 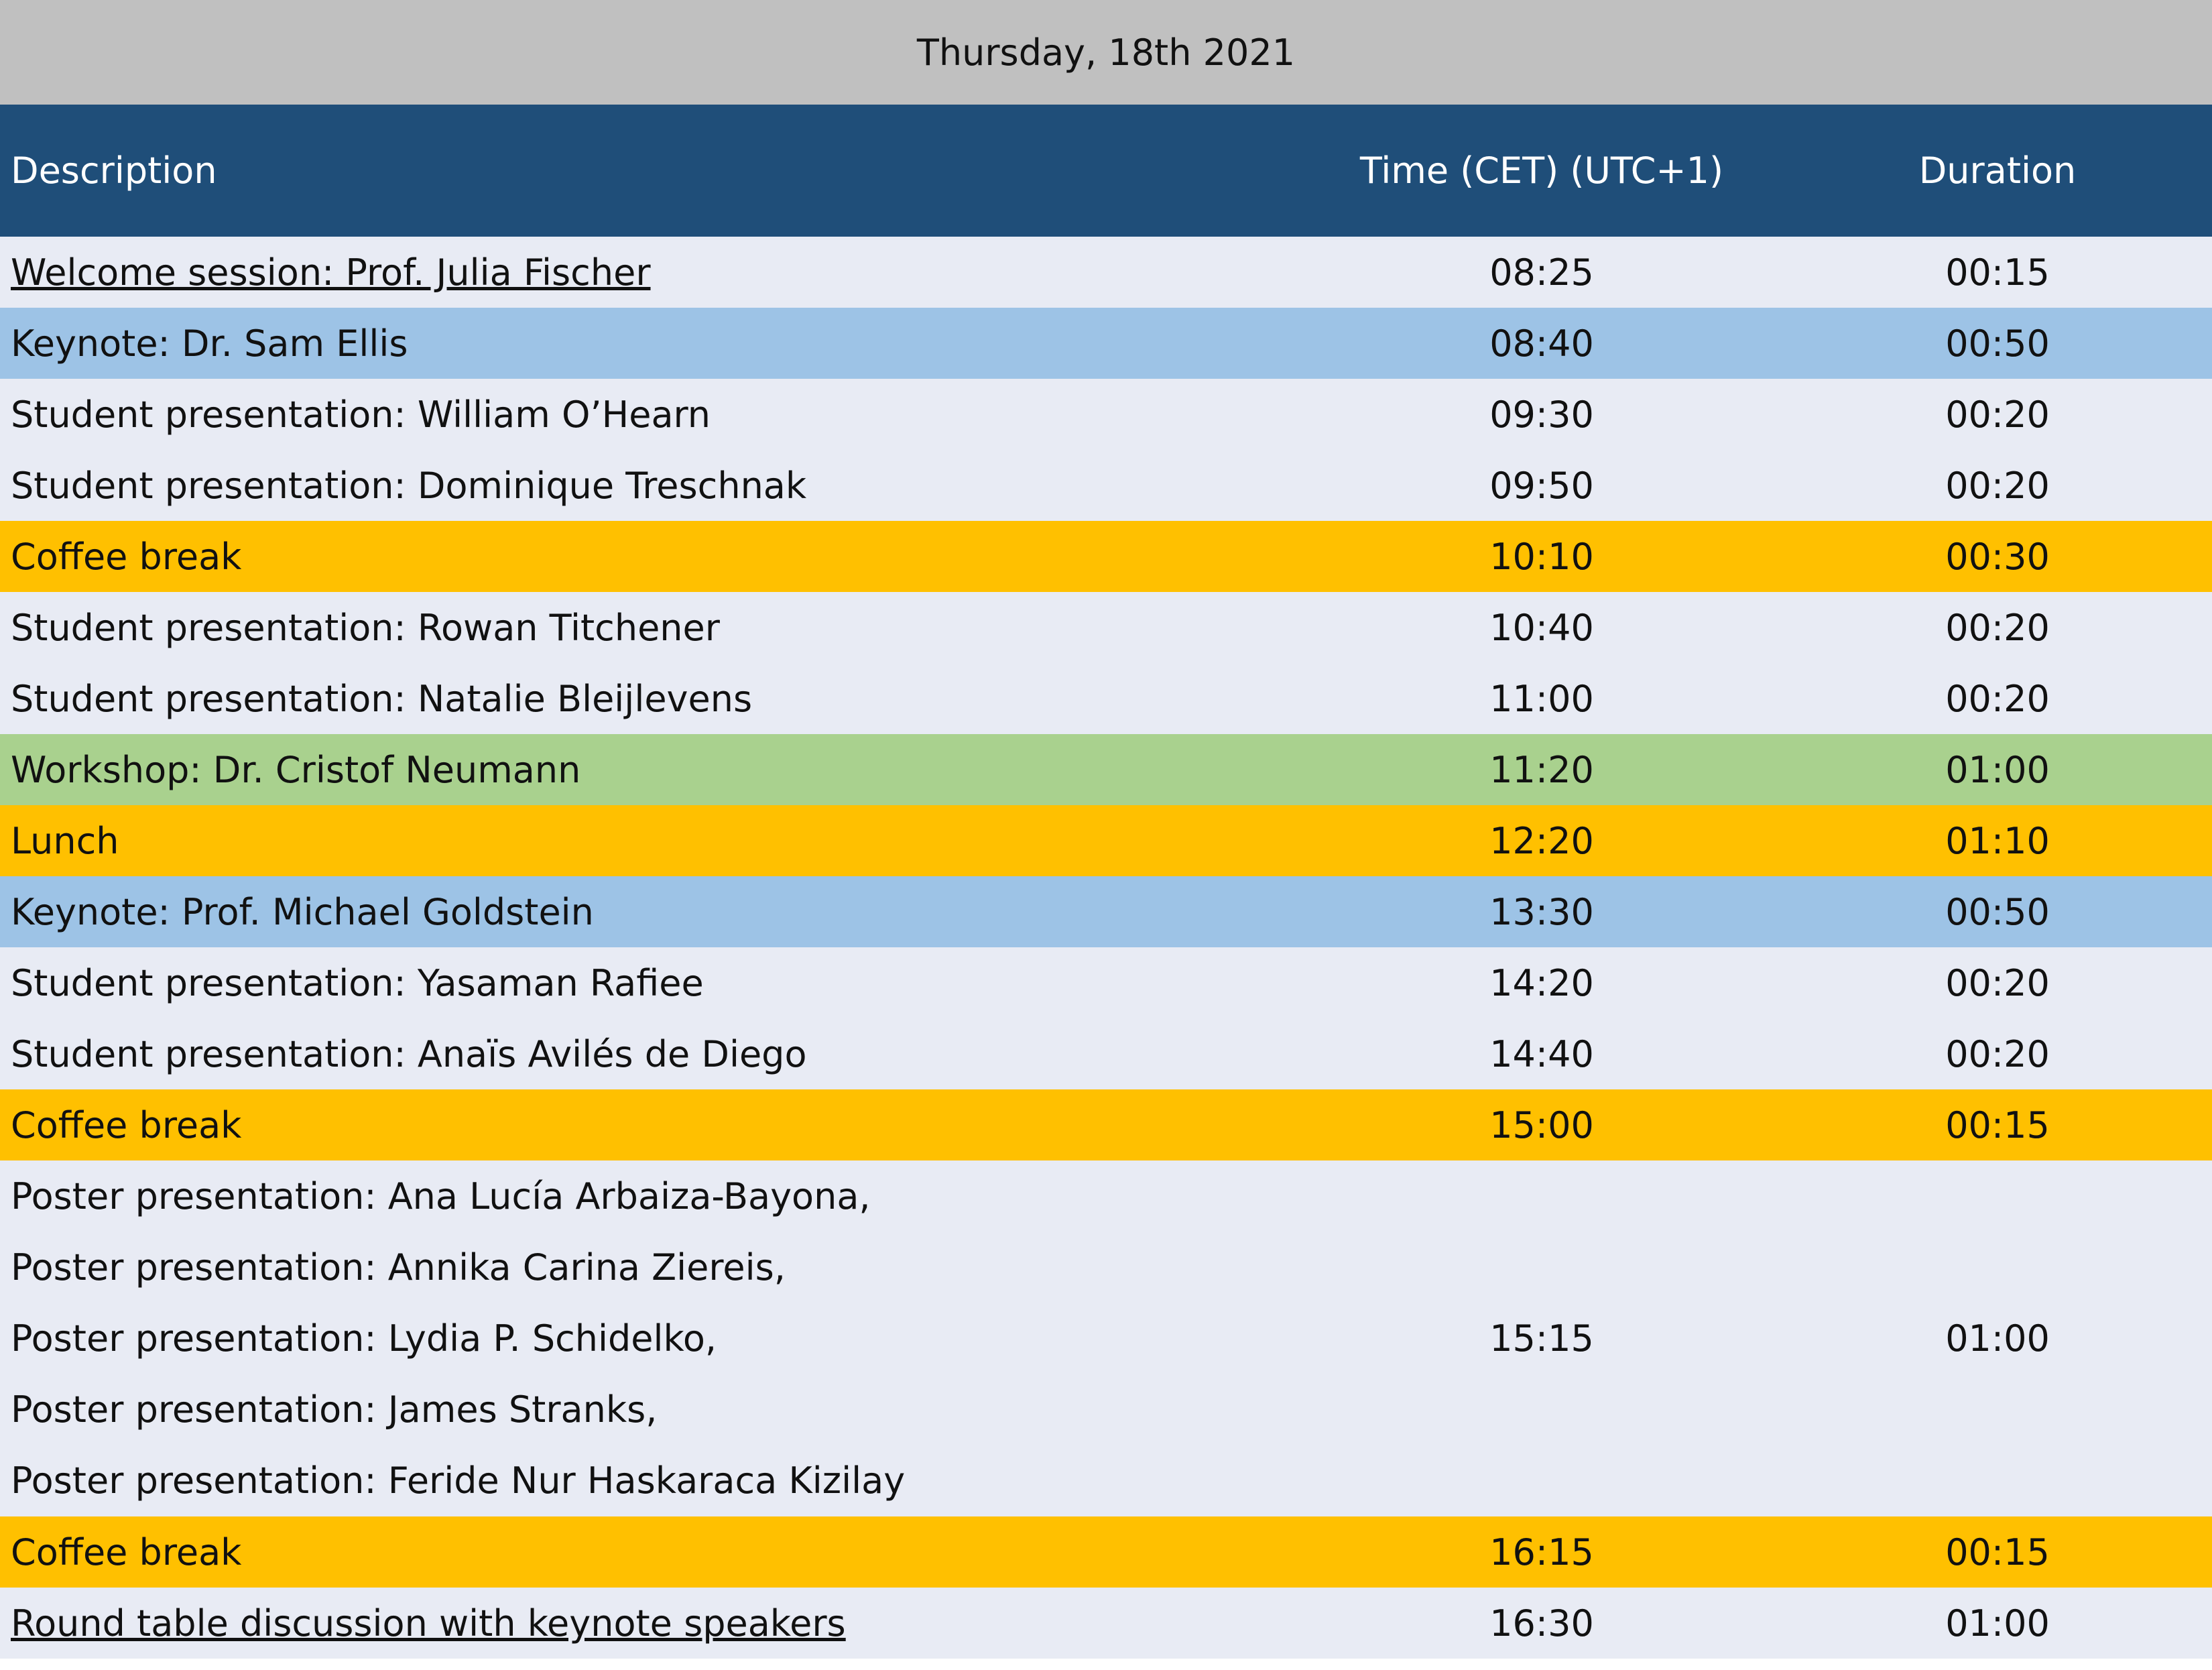 I want to click on table-row: Coffee break 16:15 00:15, so click(x=1106, y=1552).